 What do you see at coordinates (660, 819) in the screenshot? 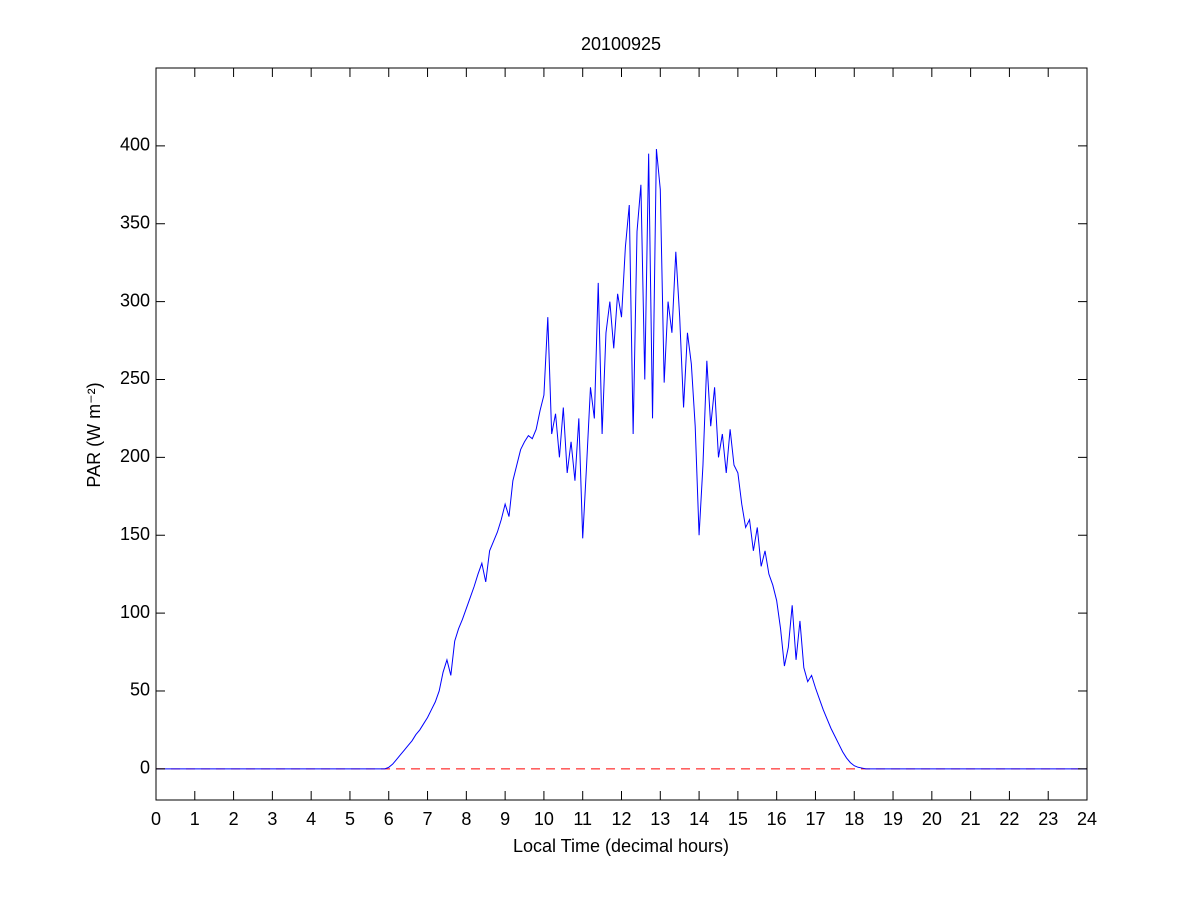
I see `x-tick-label: 13` at bounding box center [660, 819].